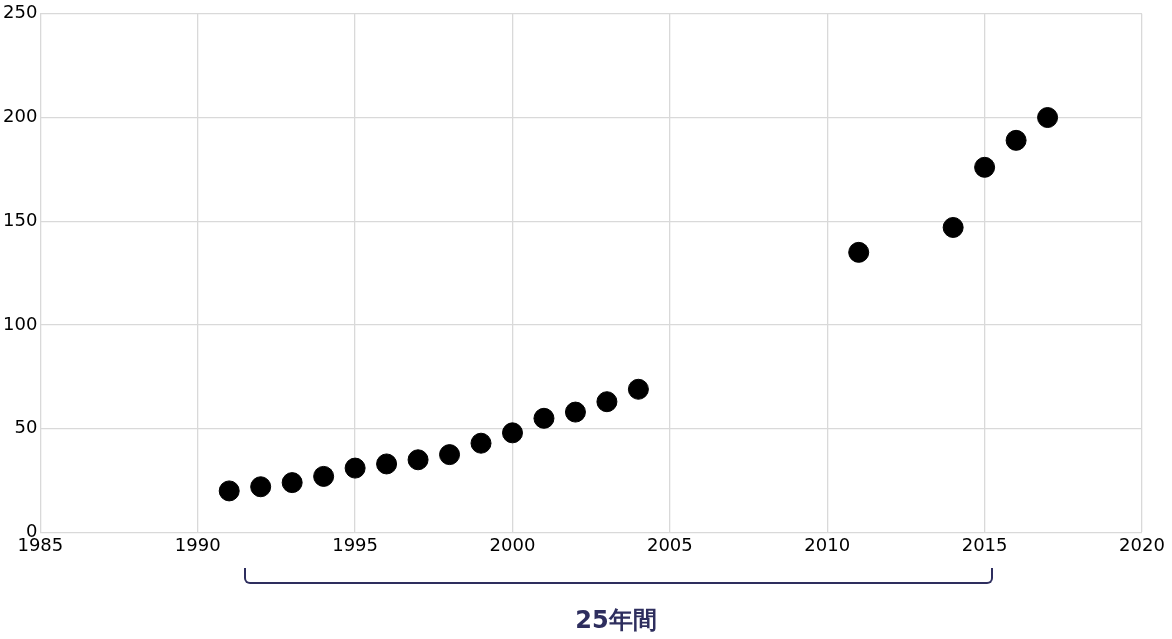  I want to click on y-tick-label: 250, so click(20, 12).